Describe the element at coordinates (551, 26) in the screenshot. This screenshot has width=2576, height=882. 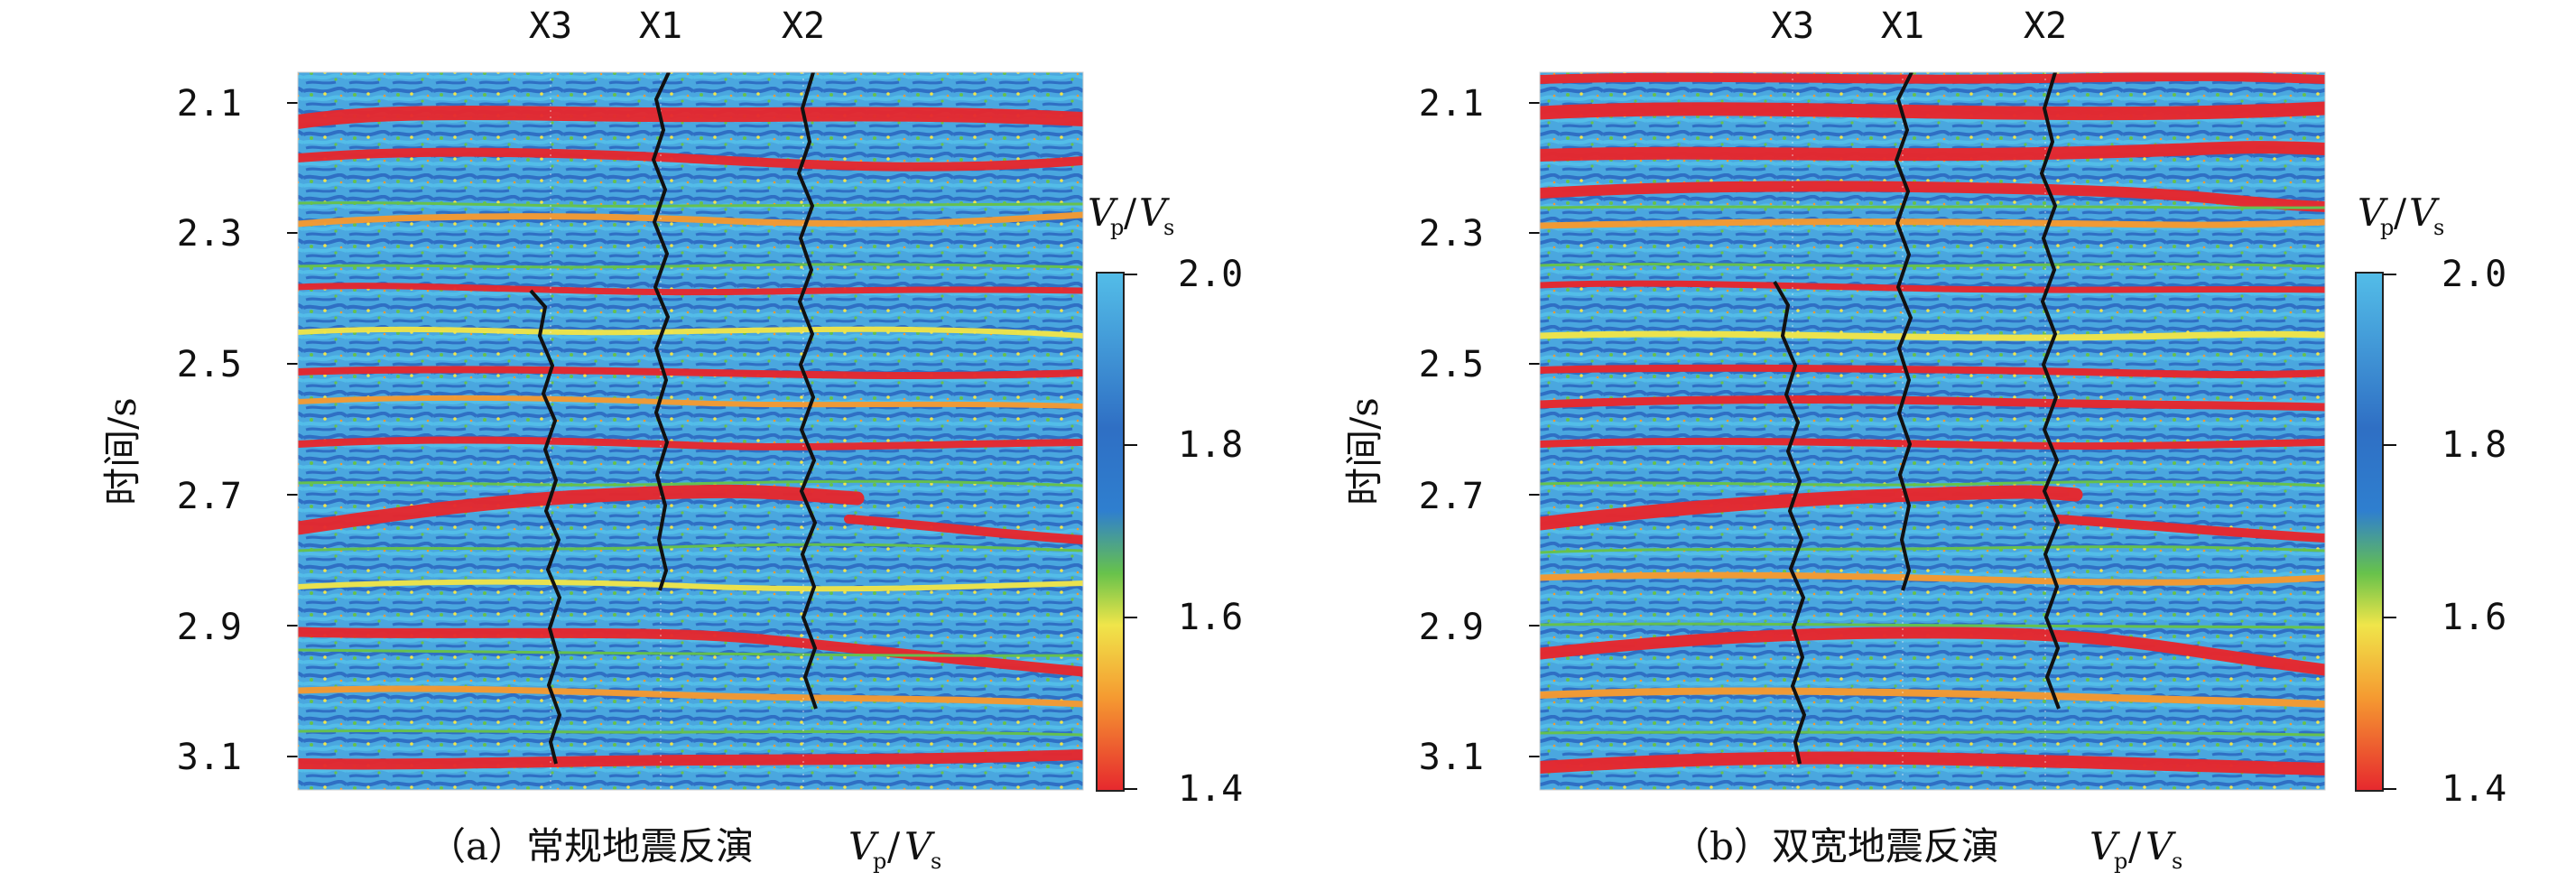
I see `well-label-x3-a: X3` at that location.